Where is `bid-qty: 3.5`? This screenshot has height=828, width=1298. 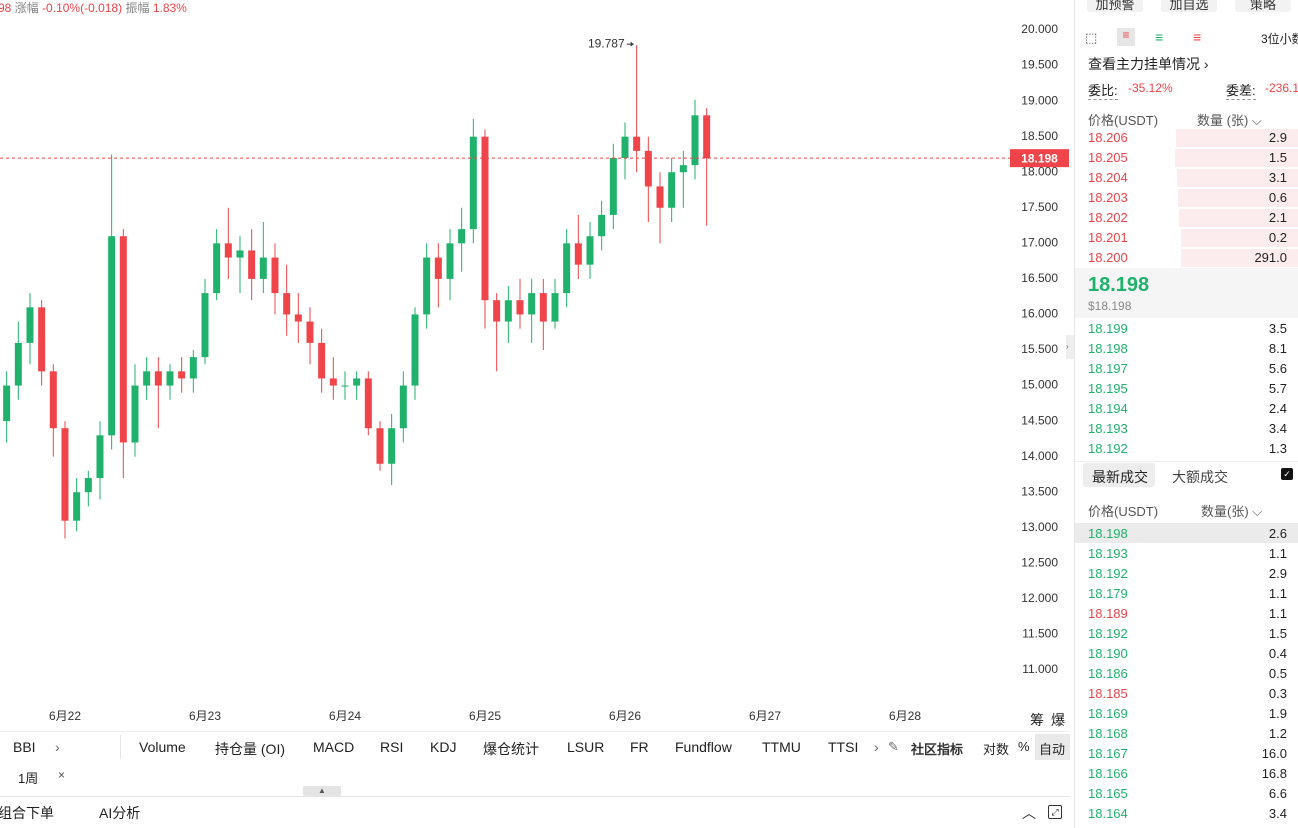
bid-qty: 3.5 is located at coordinates (1277, 328).